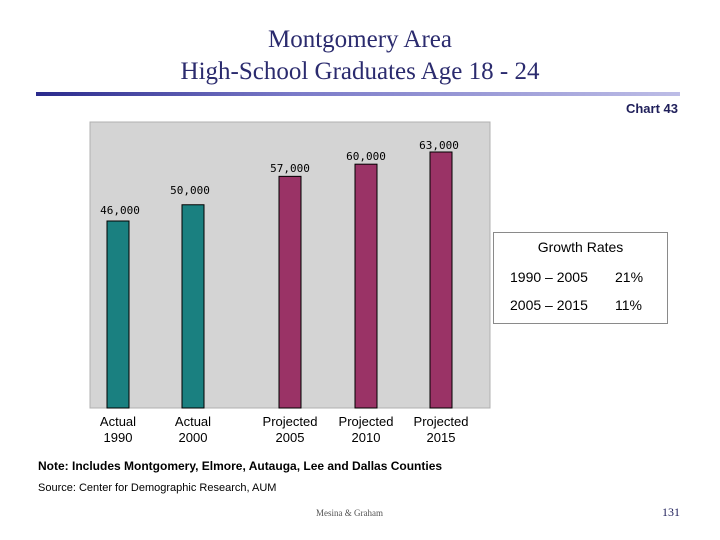 This screenshot has width=720, height=540. Describe the element at coordinates (118, 437) in the screenshot. I see `category-label-1-line-2: 1990` at that location.